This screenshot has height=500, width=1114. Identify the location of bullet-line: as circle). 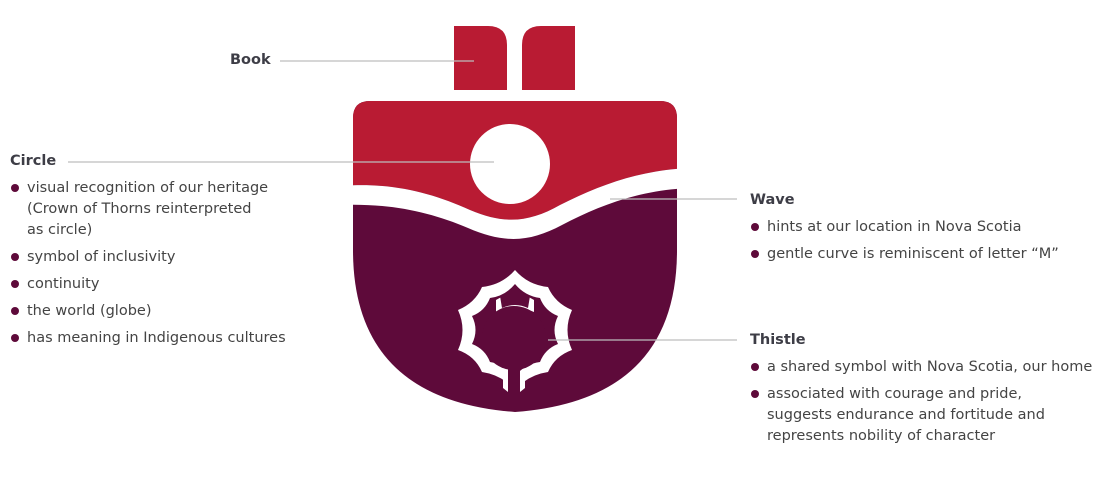
(60, 230).